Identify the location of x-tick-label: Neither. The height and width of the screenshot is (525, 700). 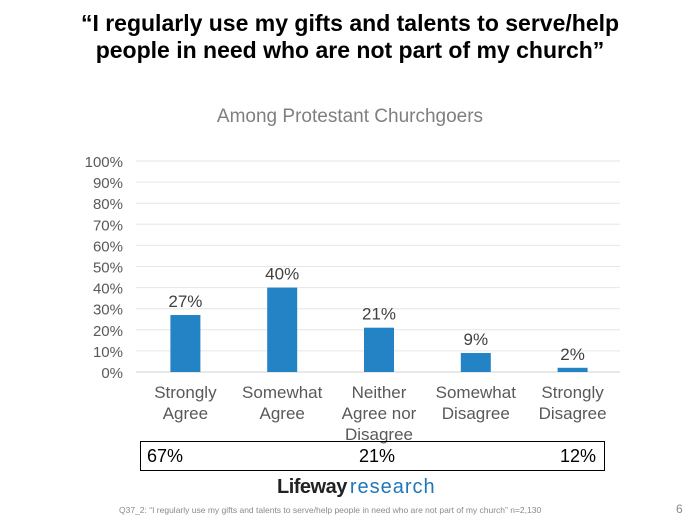
(379, 392).